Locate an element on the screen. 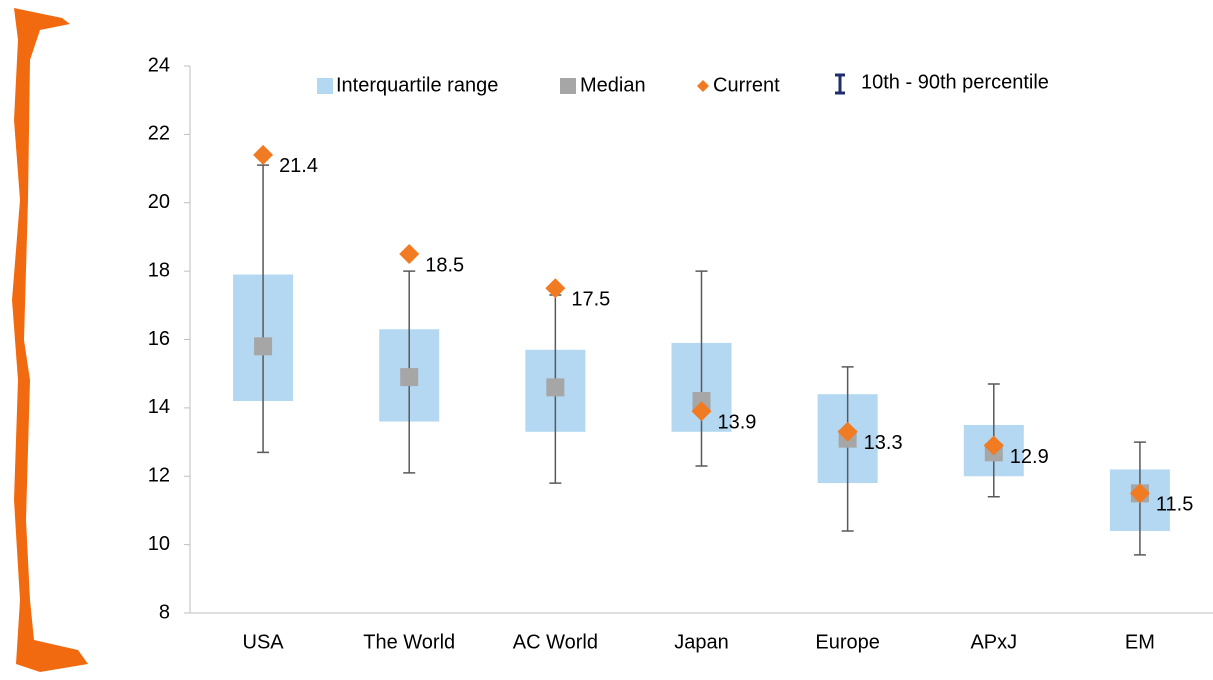 The height and width of the screenshot is (680, 1213). x-tick-label: AC World is located at coordinates (555, 642).